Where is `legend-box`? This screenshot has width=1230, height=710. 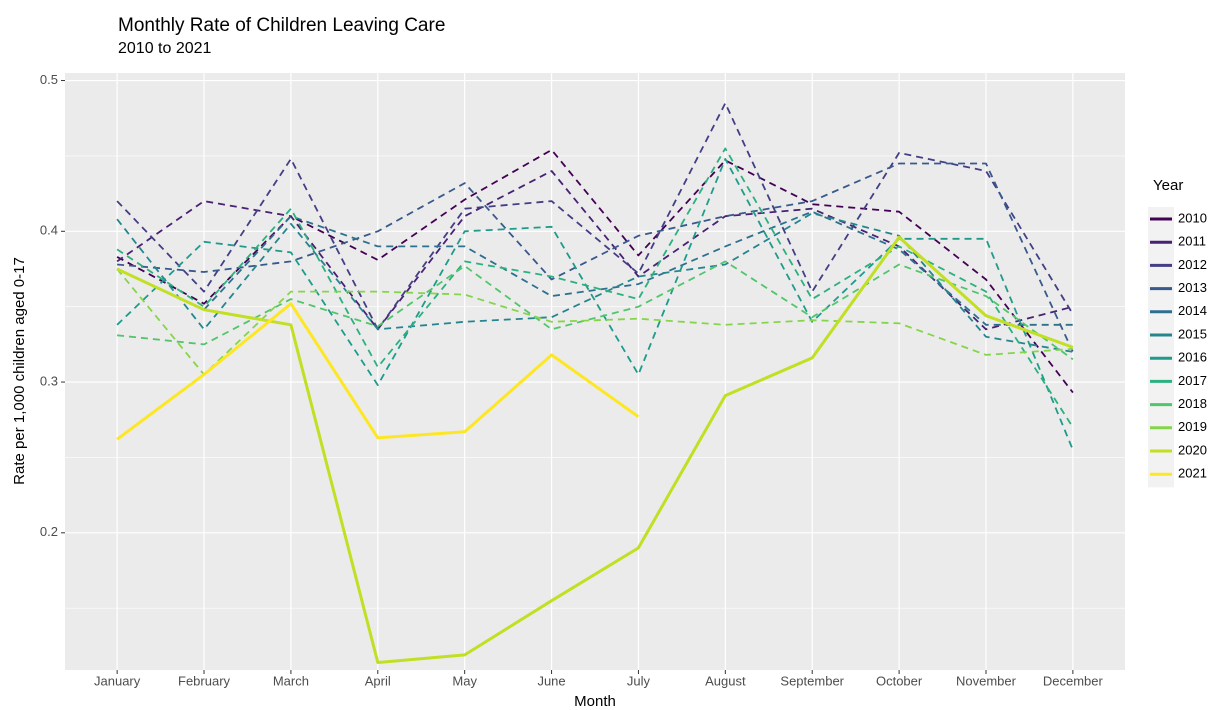
legend-box is located at coordinates (1161, 347).